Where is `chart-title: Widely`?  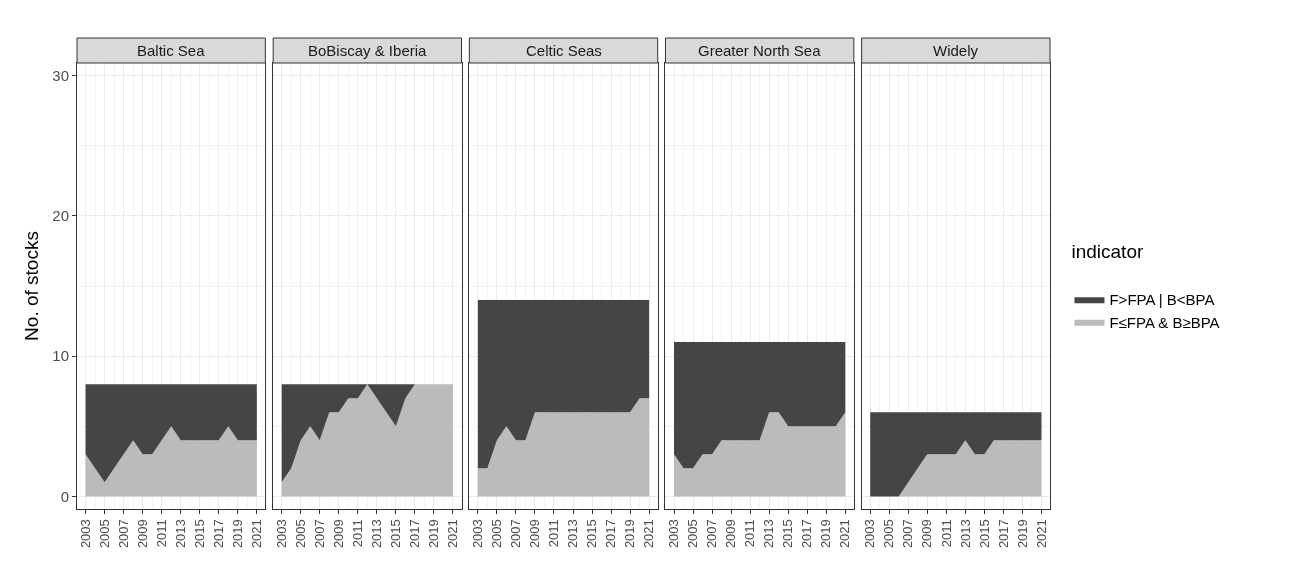
chart-title: Widely is located at coordinates (956, 50).